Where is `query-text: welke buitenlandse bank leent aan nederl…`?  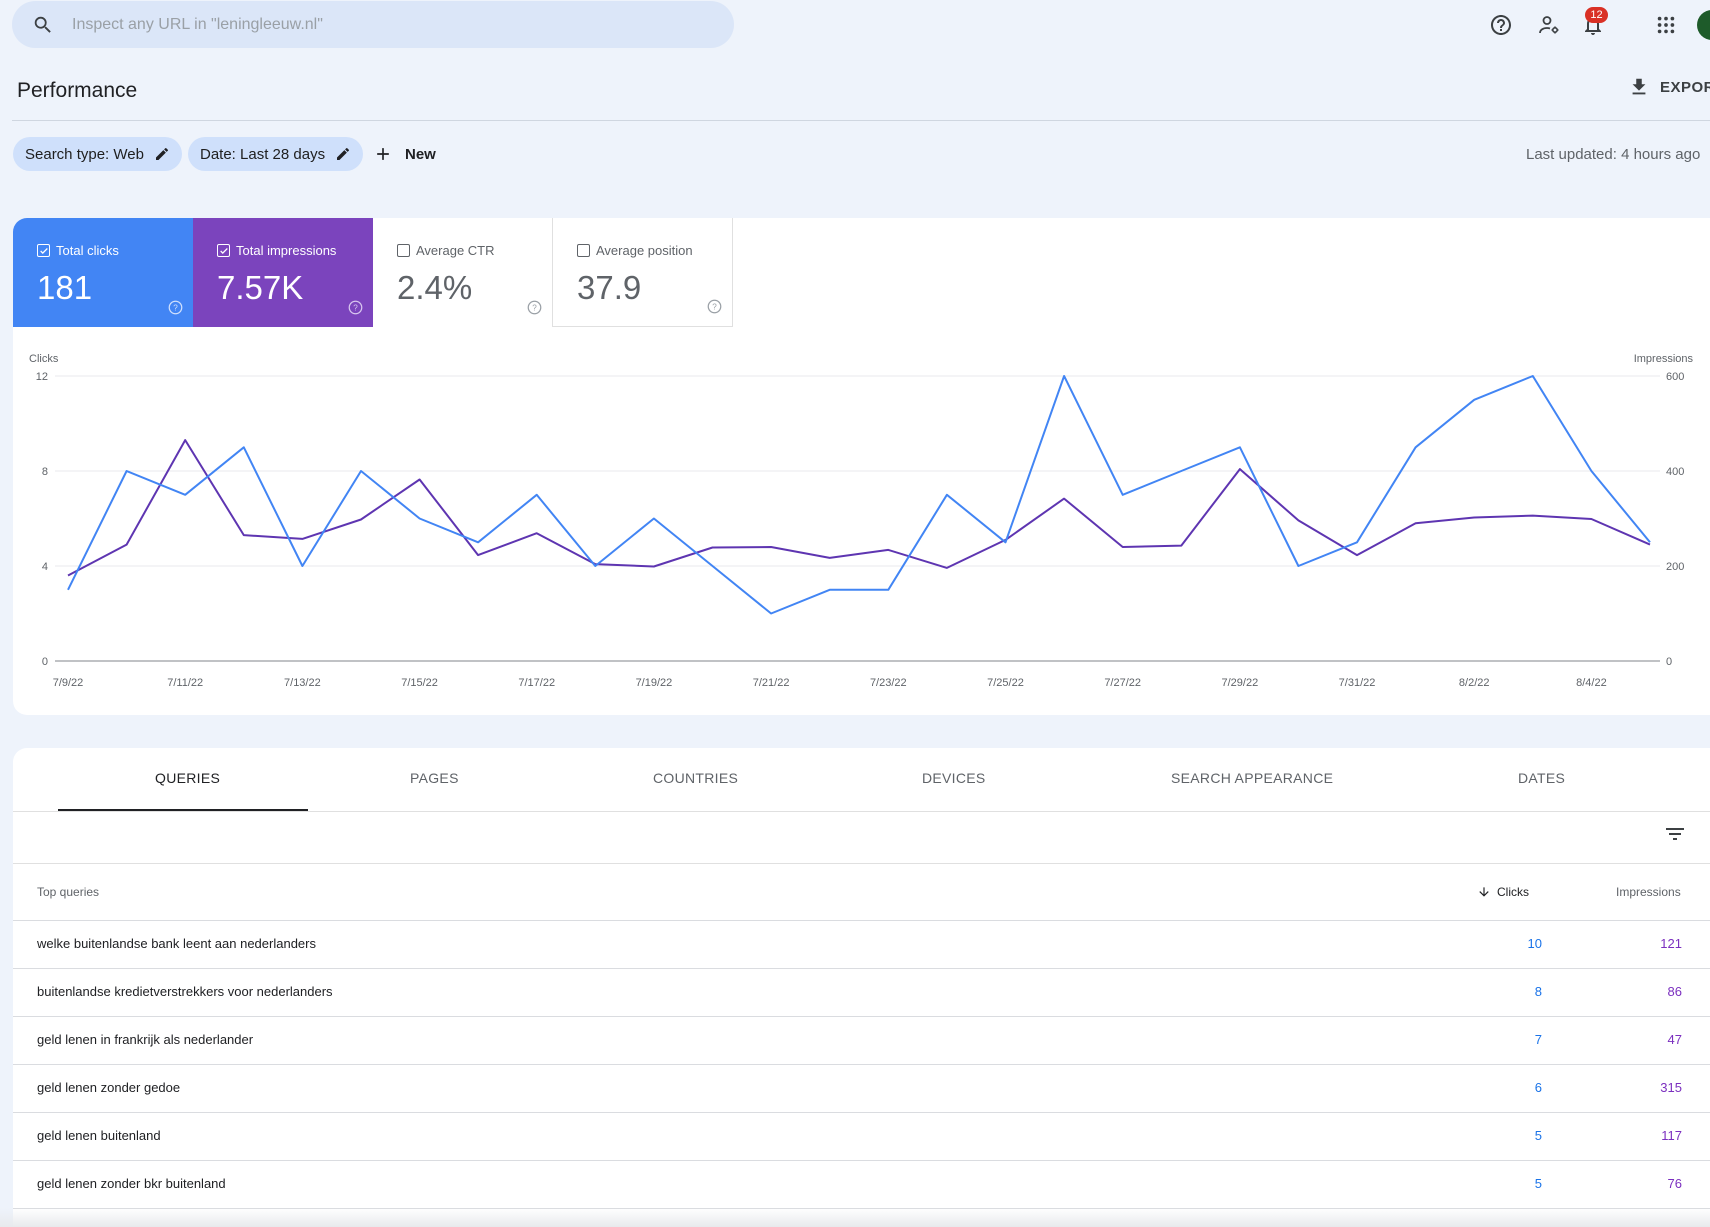 query-text: welke buitenlandse bank leent aan nederl… is located at coordinates (176, 943).